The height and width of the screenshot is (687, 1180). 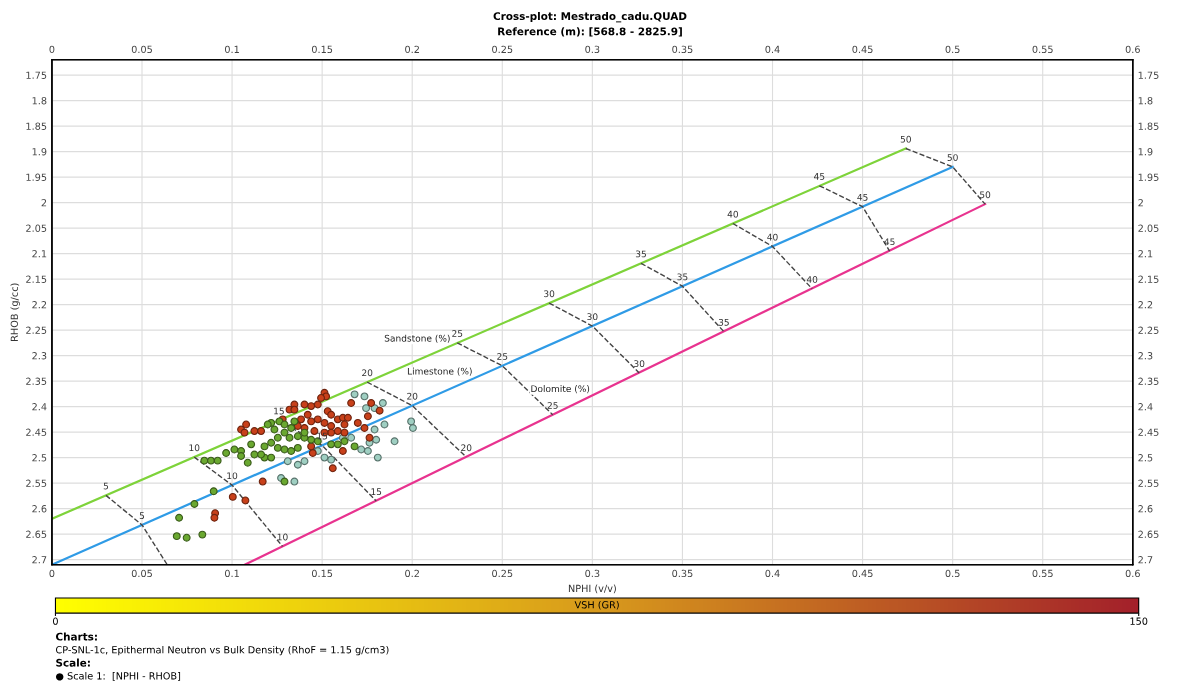 What do you see at coordinates (36, 330) in the screenshot?
I see `y-tick-label: 2.25` at bounding box center [36, 330].